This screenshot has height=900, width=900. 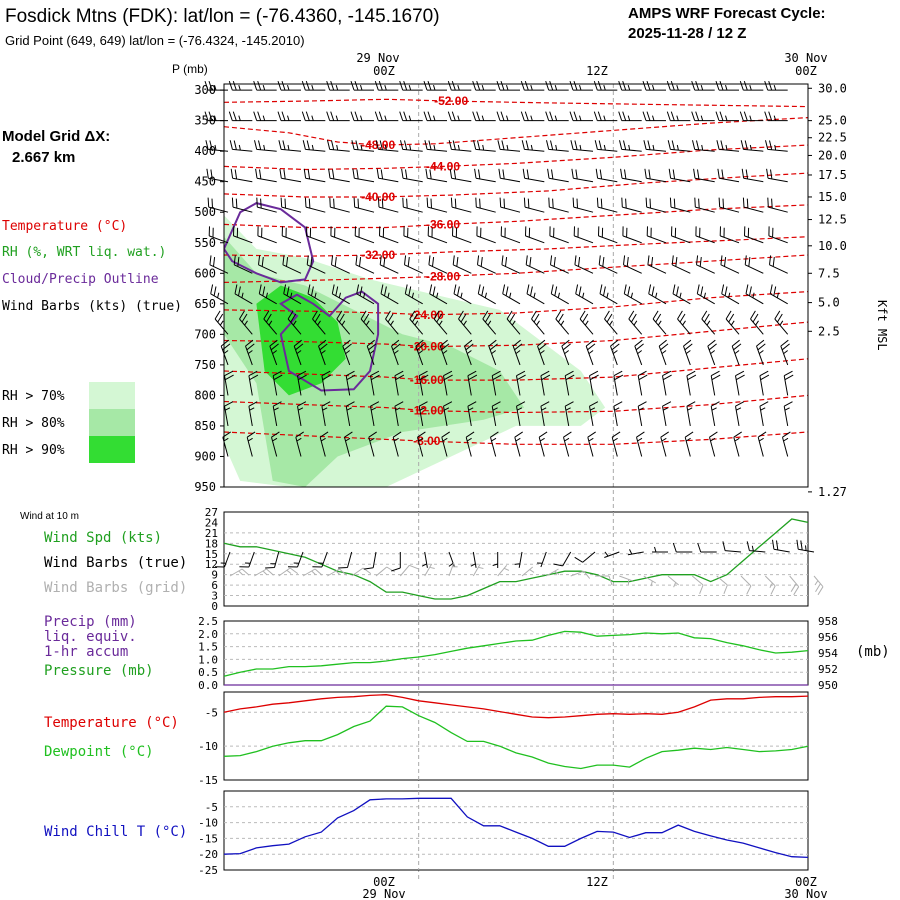 What do you see at coordinates (208, 634) in the screenshot?
I see `precip-tick-label: 2.0` at bounding box center [208, 634].